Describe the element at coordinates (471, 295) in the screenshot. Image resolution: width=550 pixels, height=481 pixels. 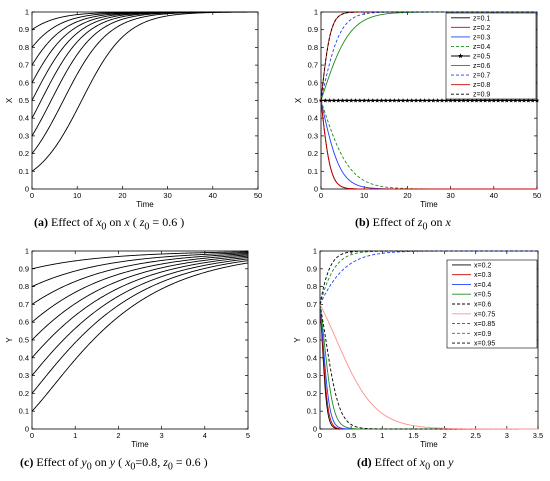
I see `legend-entry: x=0.5` at that location.